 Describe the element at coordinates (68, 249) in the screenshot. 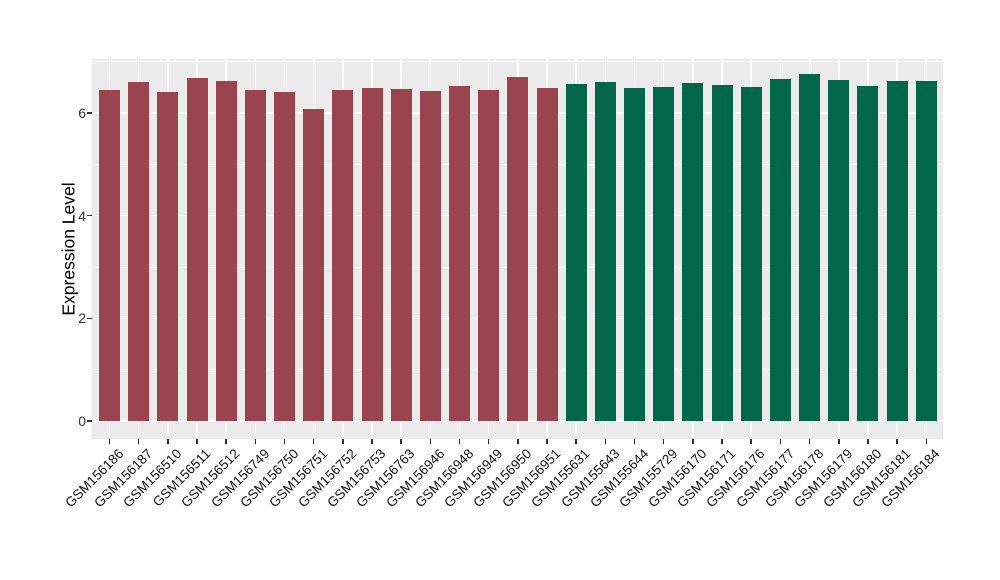

I see `y-axis-title: Expression Level` at that location.